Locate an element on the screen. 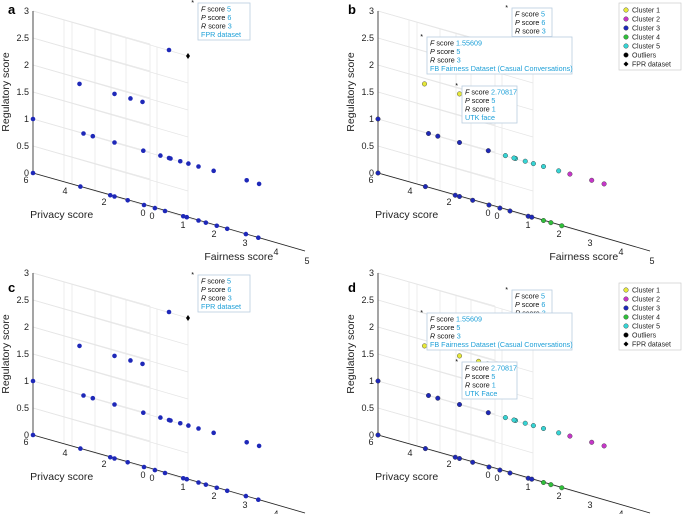 This screenshot has width=685, height=514. annotation-line: F score 5 is located at coordinates (216, 281).